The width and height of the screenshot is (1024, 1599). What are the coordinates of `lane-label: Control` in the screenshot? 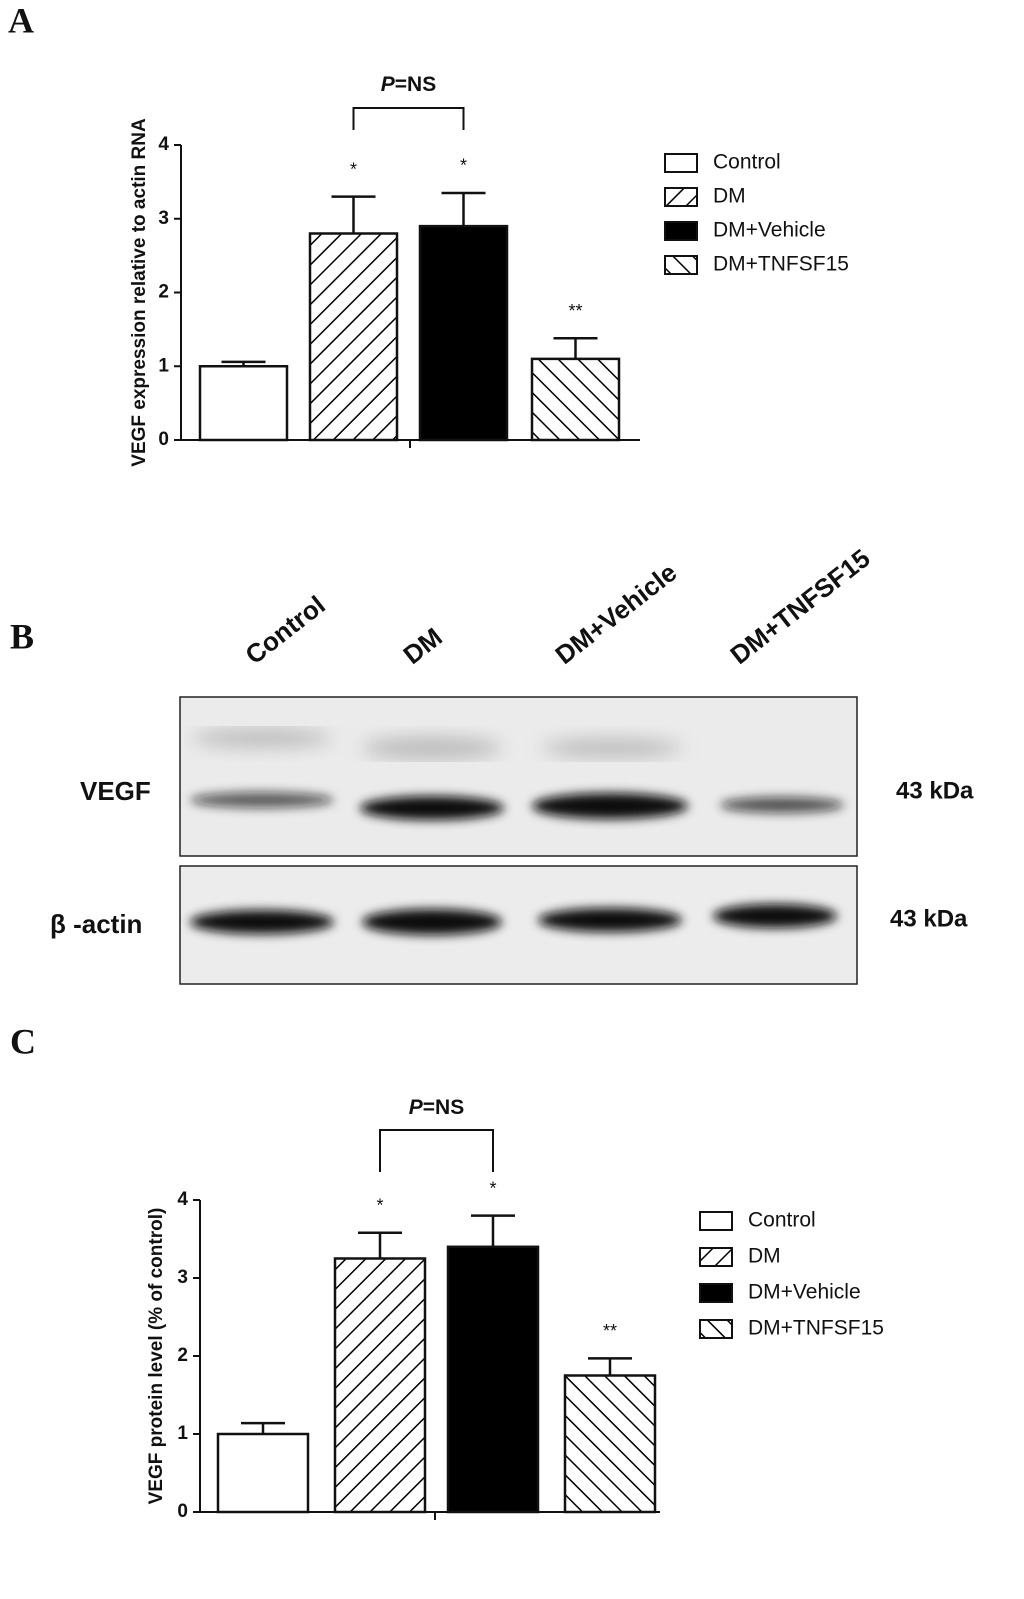 It's located at (284, 630).